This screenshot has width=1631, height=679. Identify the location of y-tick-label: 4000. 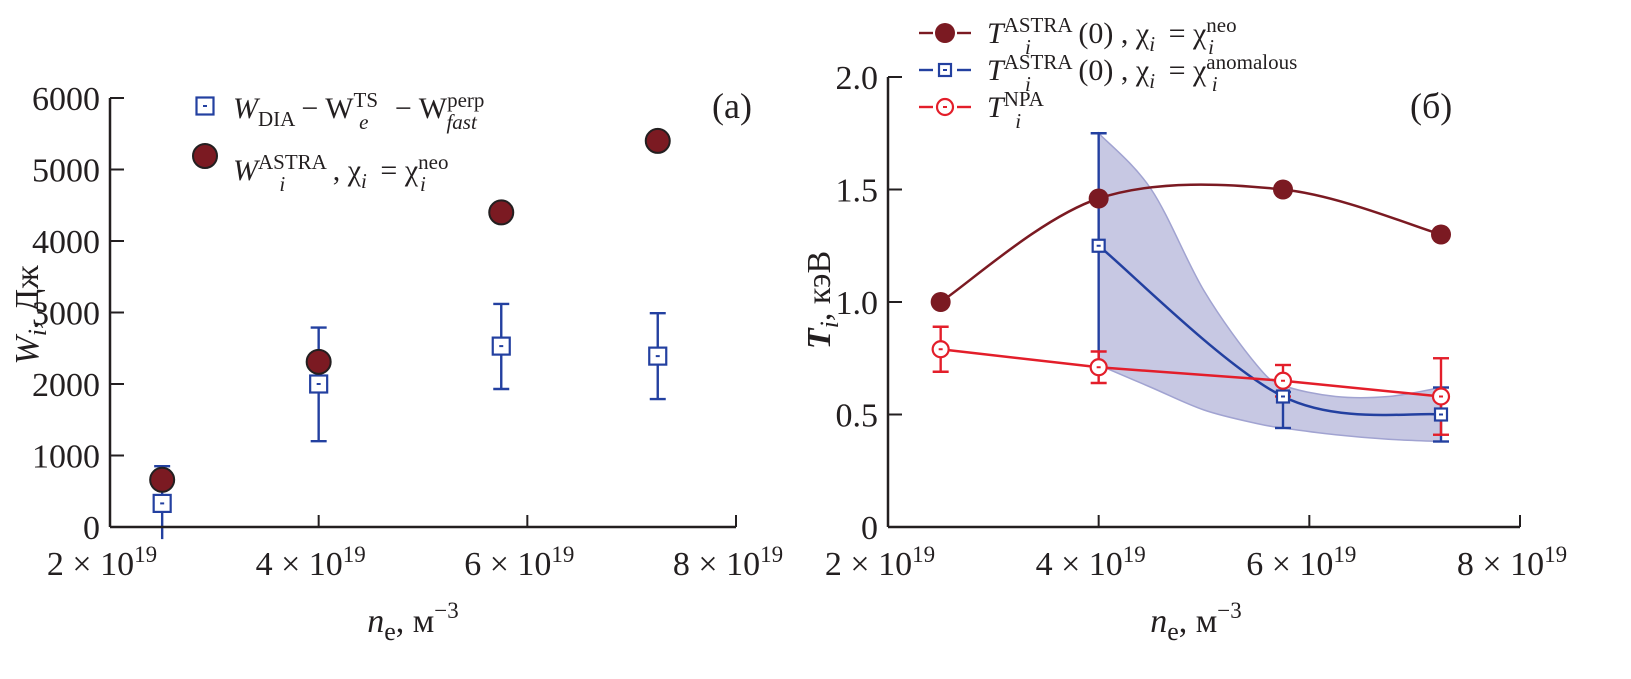
(66, 242).